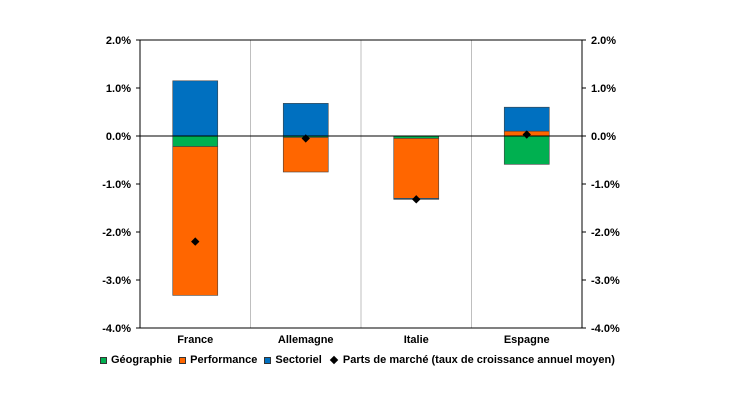 The image size is (730, 410). What do you see at coordinates (118, 41) in the screenshot?
I see `y-tick-label-left: 2.0%` at bounding box center [118, 41].